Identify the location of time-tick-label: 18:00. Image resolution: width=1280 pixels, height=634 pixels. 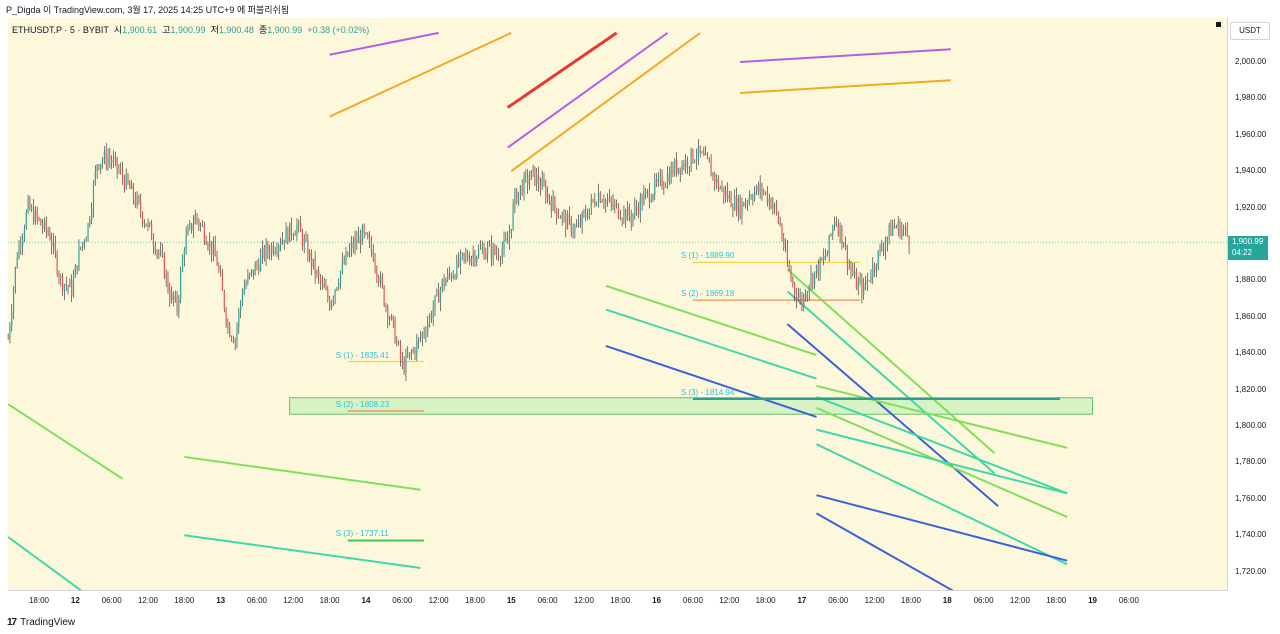
(39, 600).